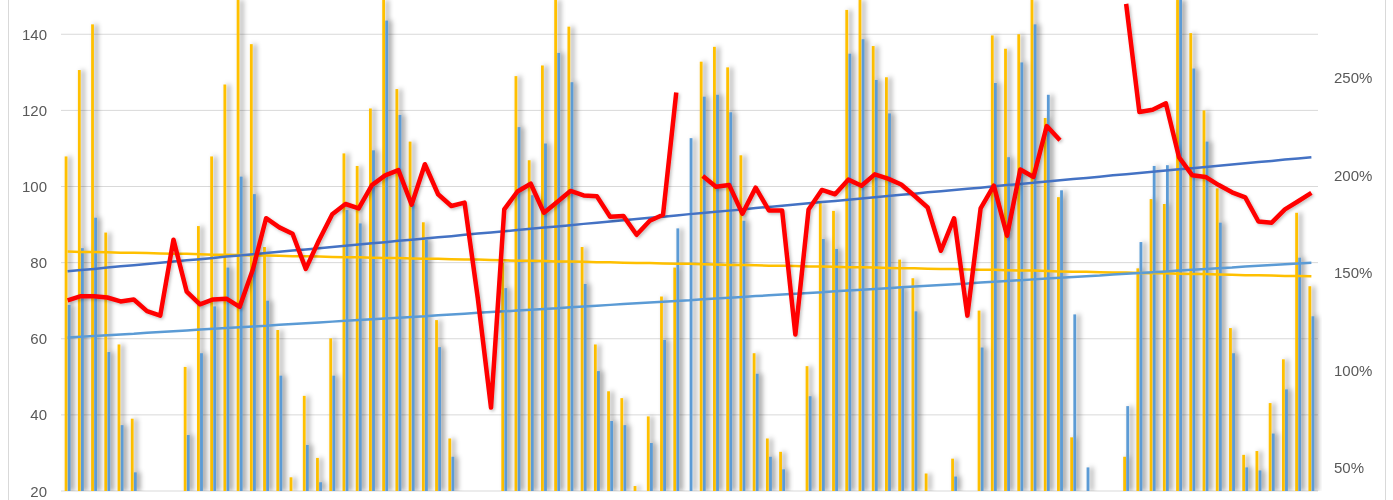 The width and height of the screenshot is (1393, 500). Describe the element at coordinates (1353, 175) in the screenshot. I see `y2-tick-label: 200%` at that location.